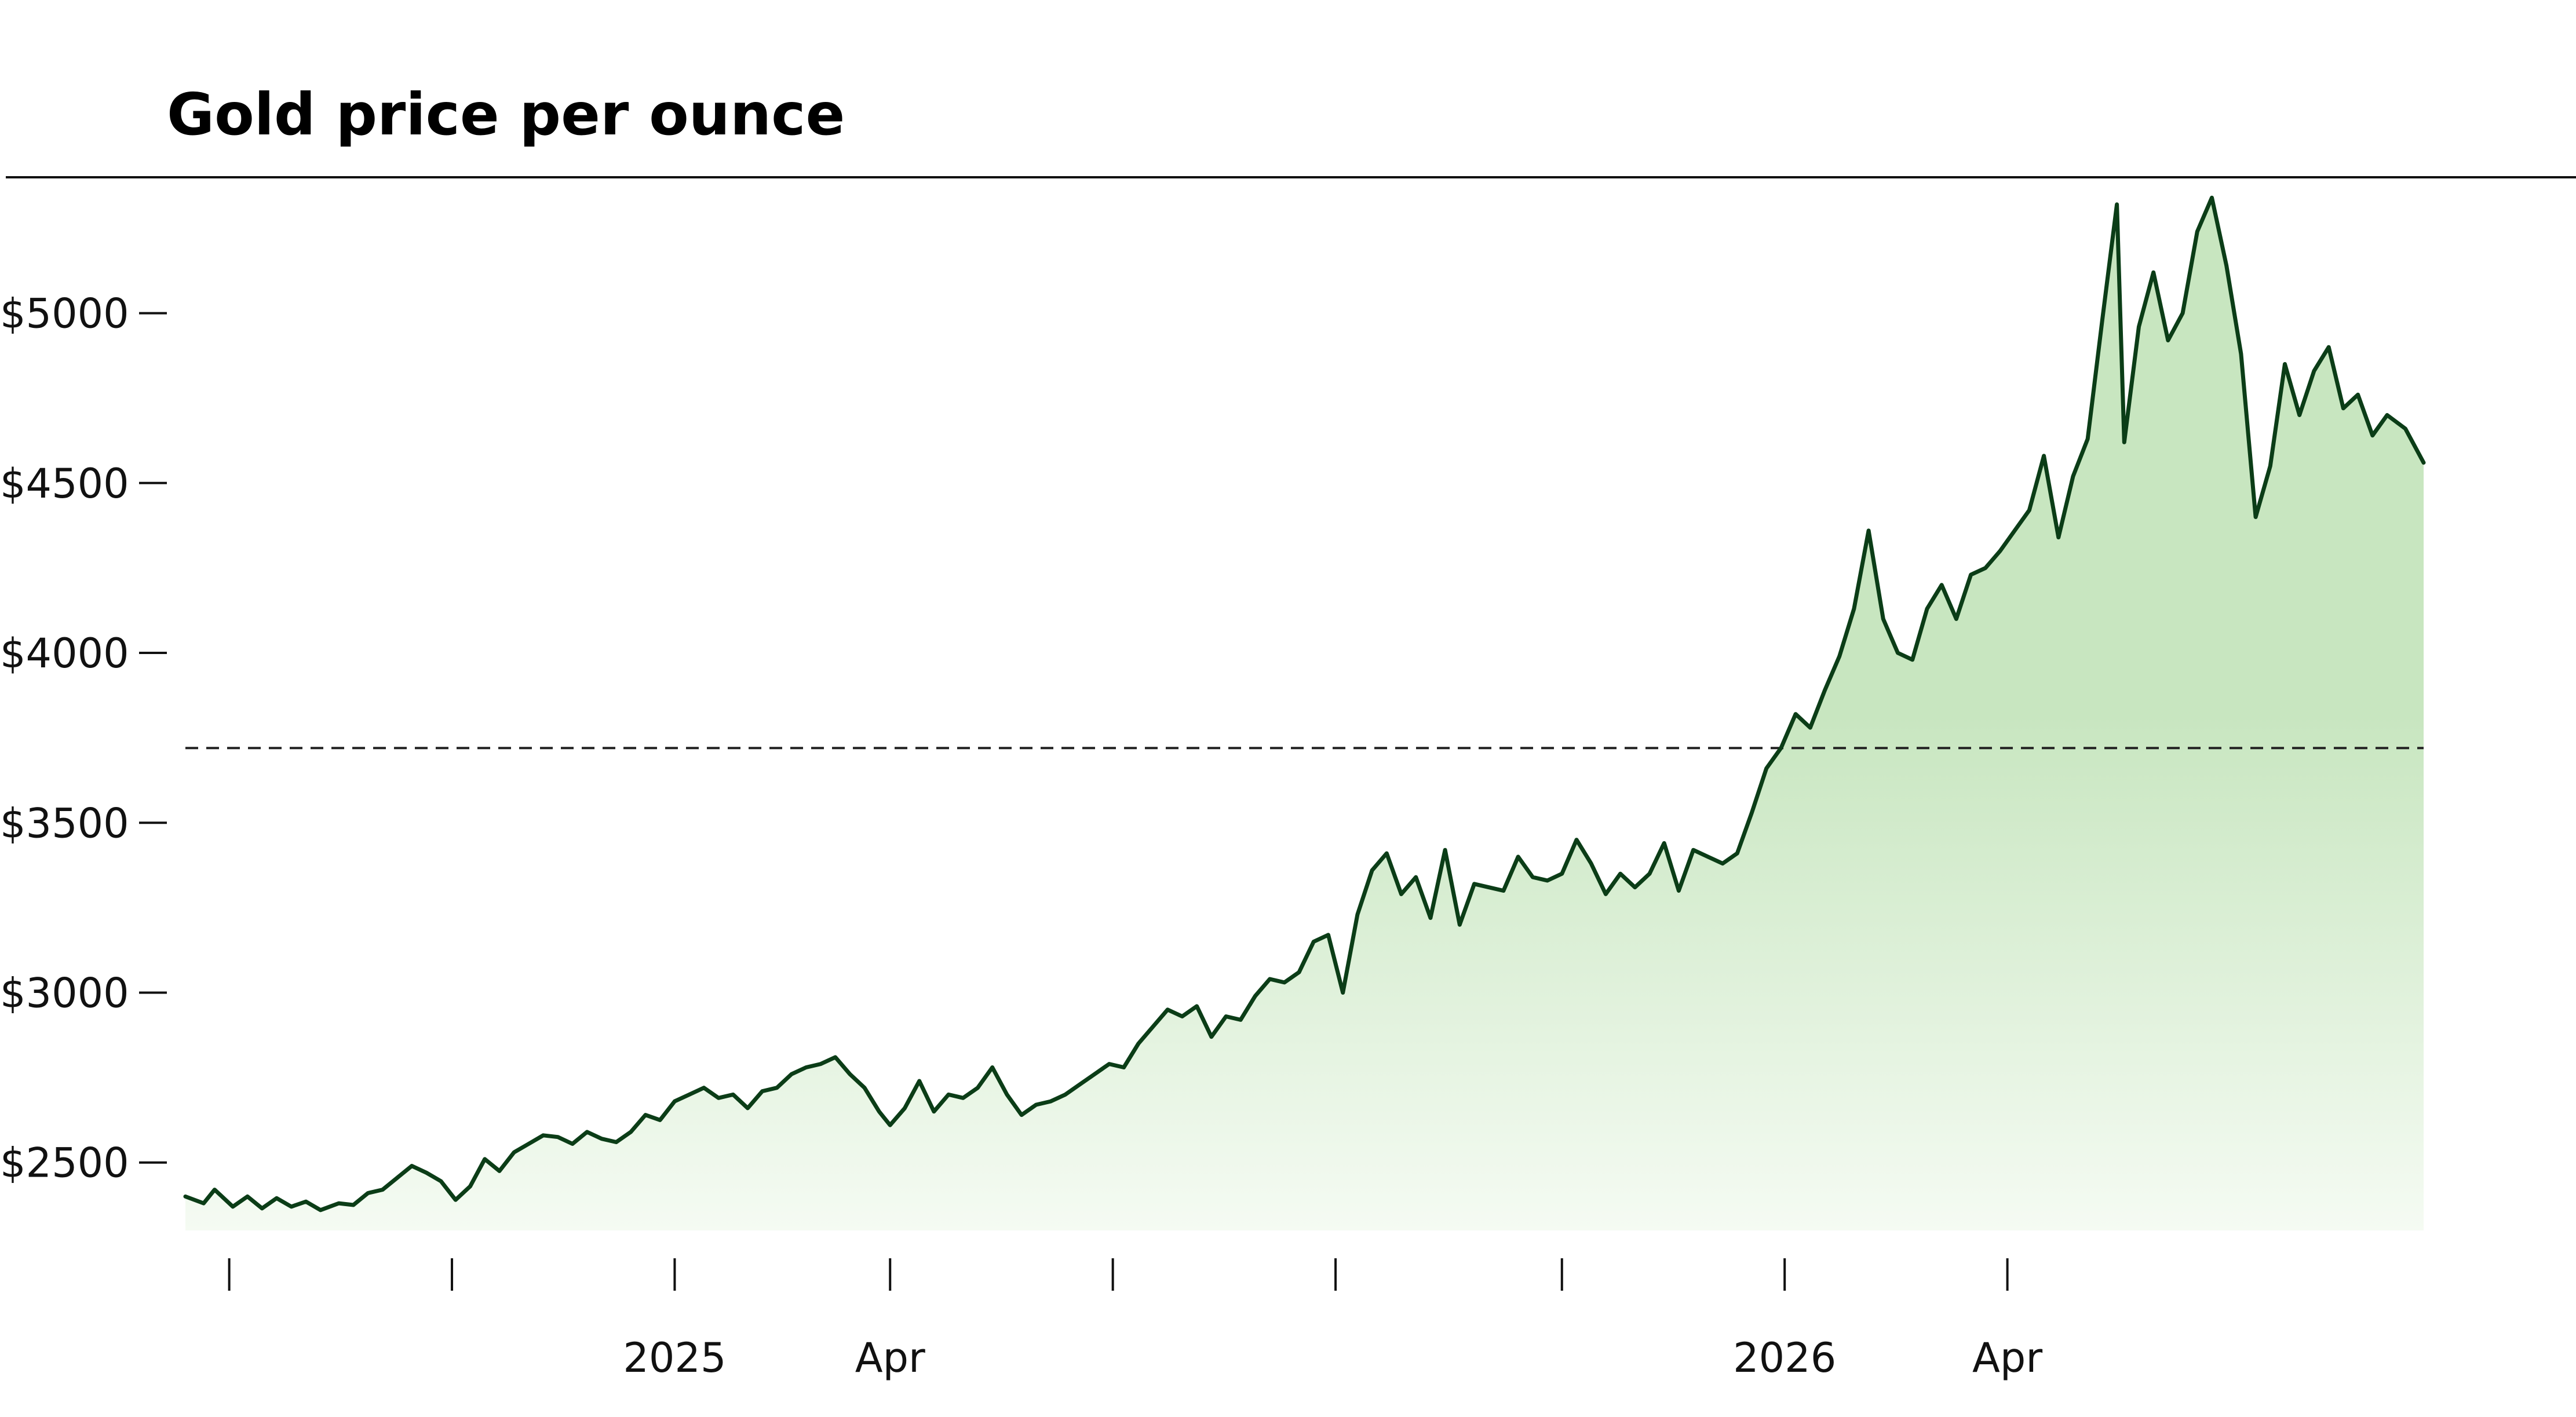 The height and width of the screenshot is (1417, 2576). Describe the element at coordinates (64, 654) in the screenshot. I see `y-tick-label: $4000` at that location.